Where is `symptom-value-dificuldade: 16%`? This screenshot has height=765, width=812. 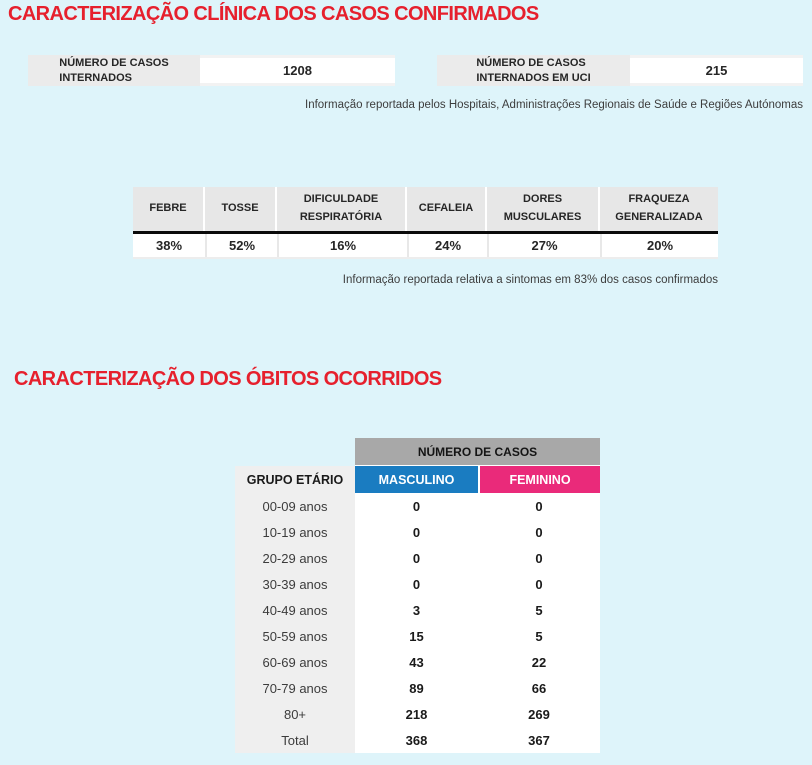 symptom-value-dificuldade: 16% is located at coordinates (342, 245).